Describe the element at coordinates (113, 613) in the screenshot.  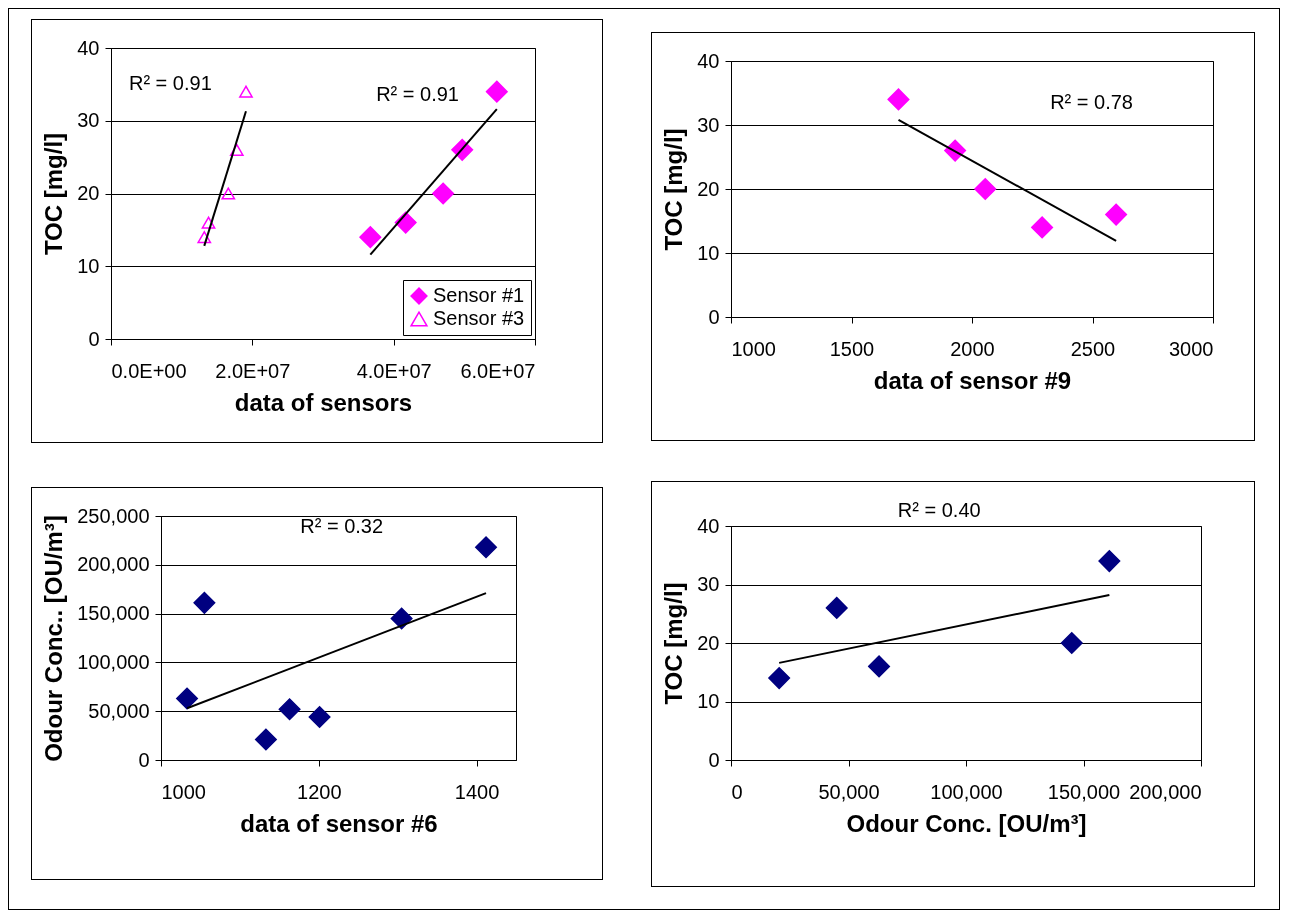
I see `y-tick-label: 150,000` at that location.